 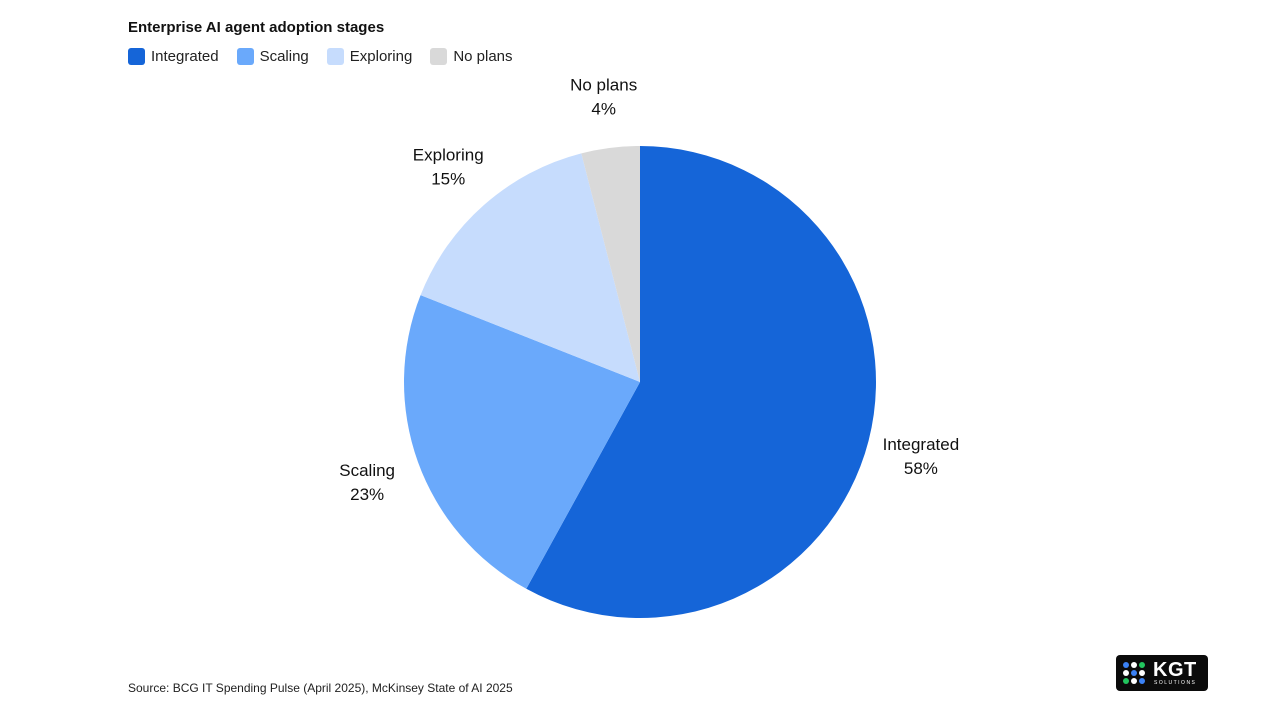 I want to click on legend-item: Exploring, so click(x=369, y=56).